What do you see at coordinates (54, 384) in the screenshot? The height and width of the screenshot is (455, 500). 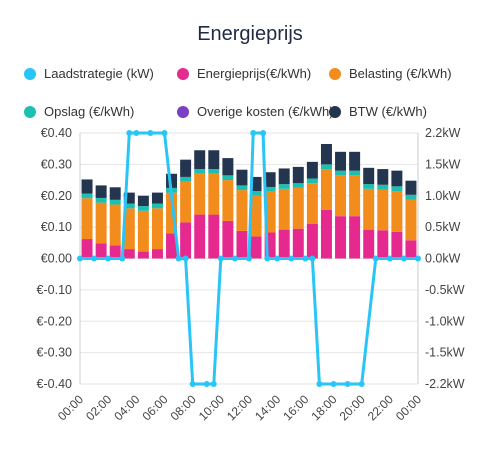 I see `left-y-tick-label: €-0.40` at bounding box center [54, 384].